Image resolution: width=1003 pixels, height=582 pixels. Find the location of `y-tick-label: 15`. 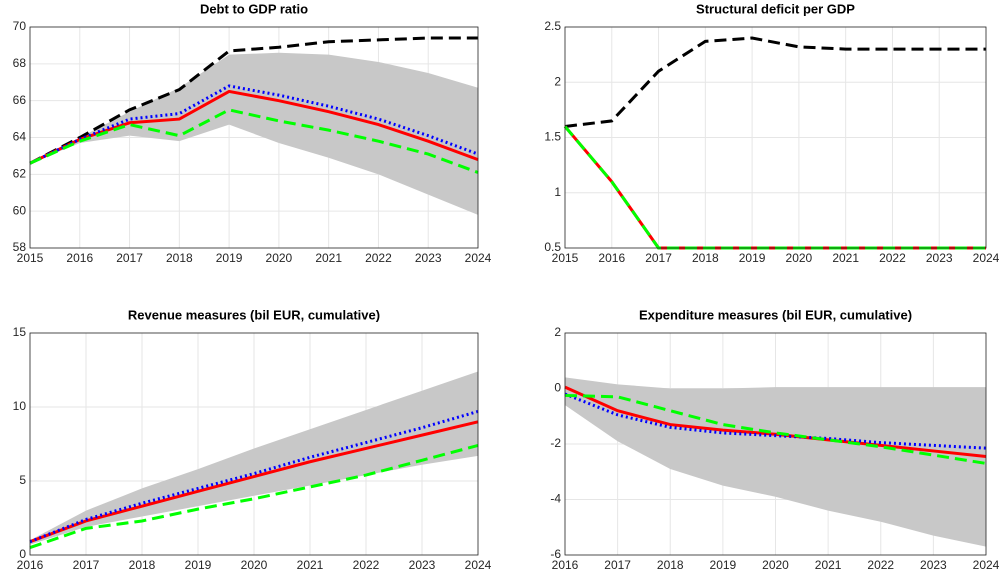

y-tick-label: 15 is located at coordinates (20, 332).